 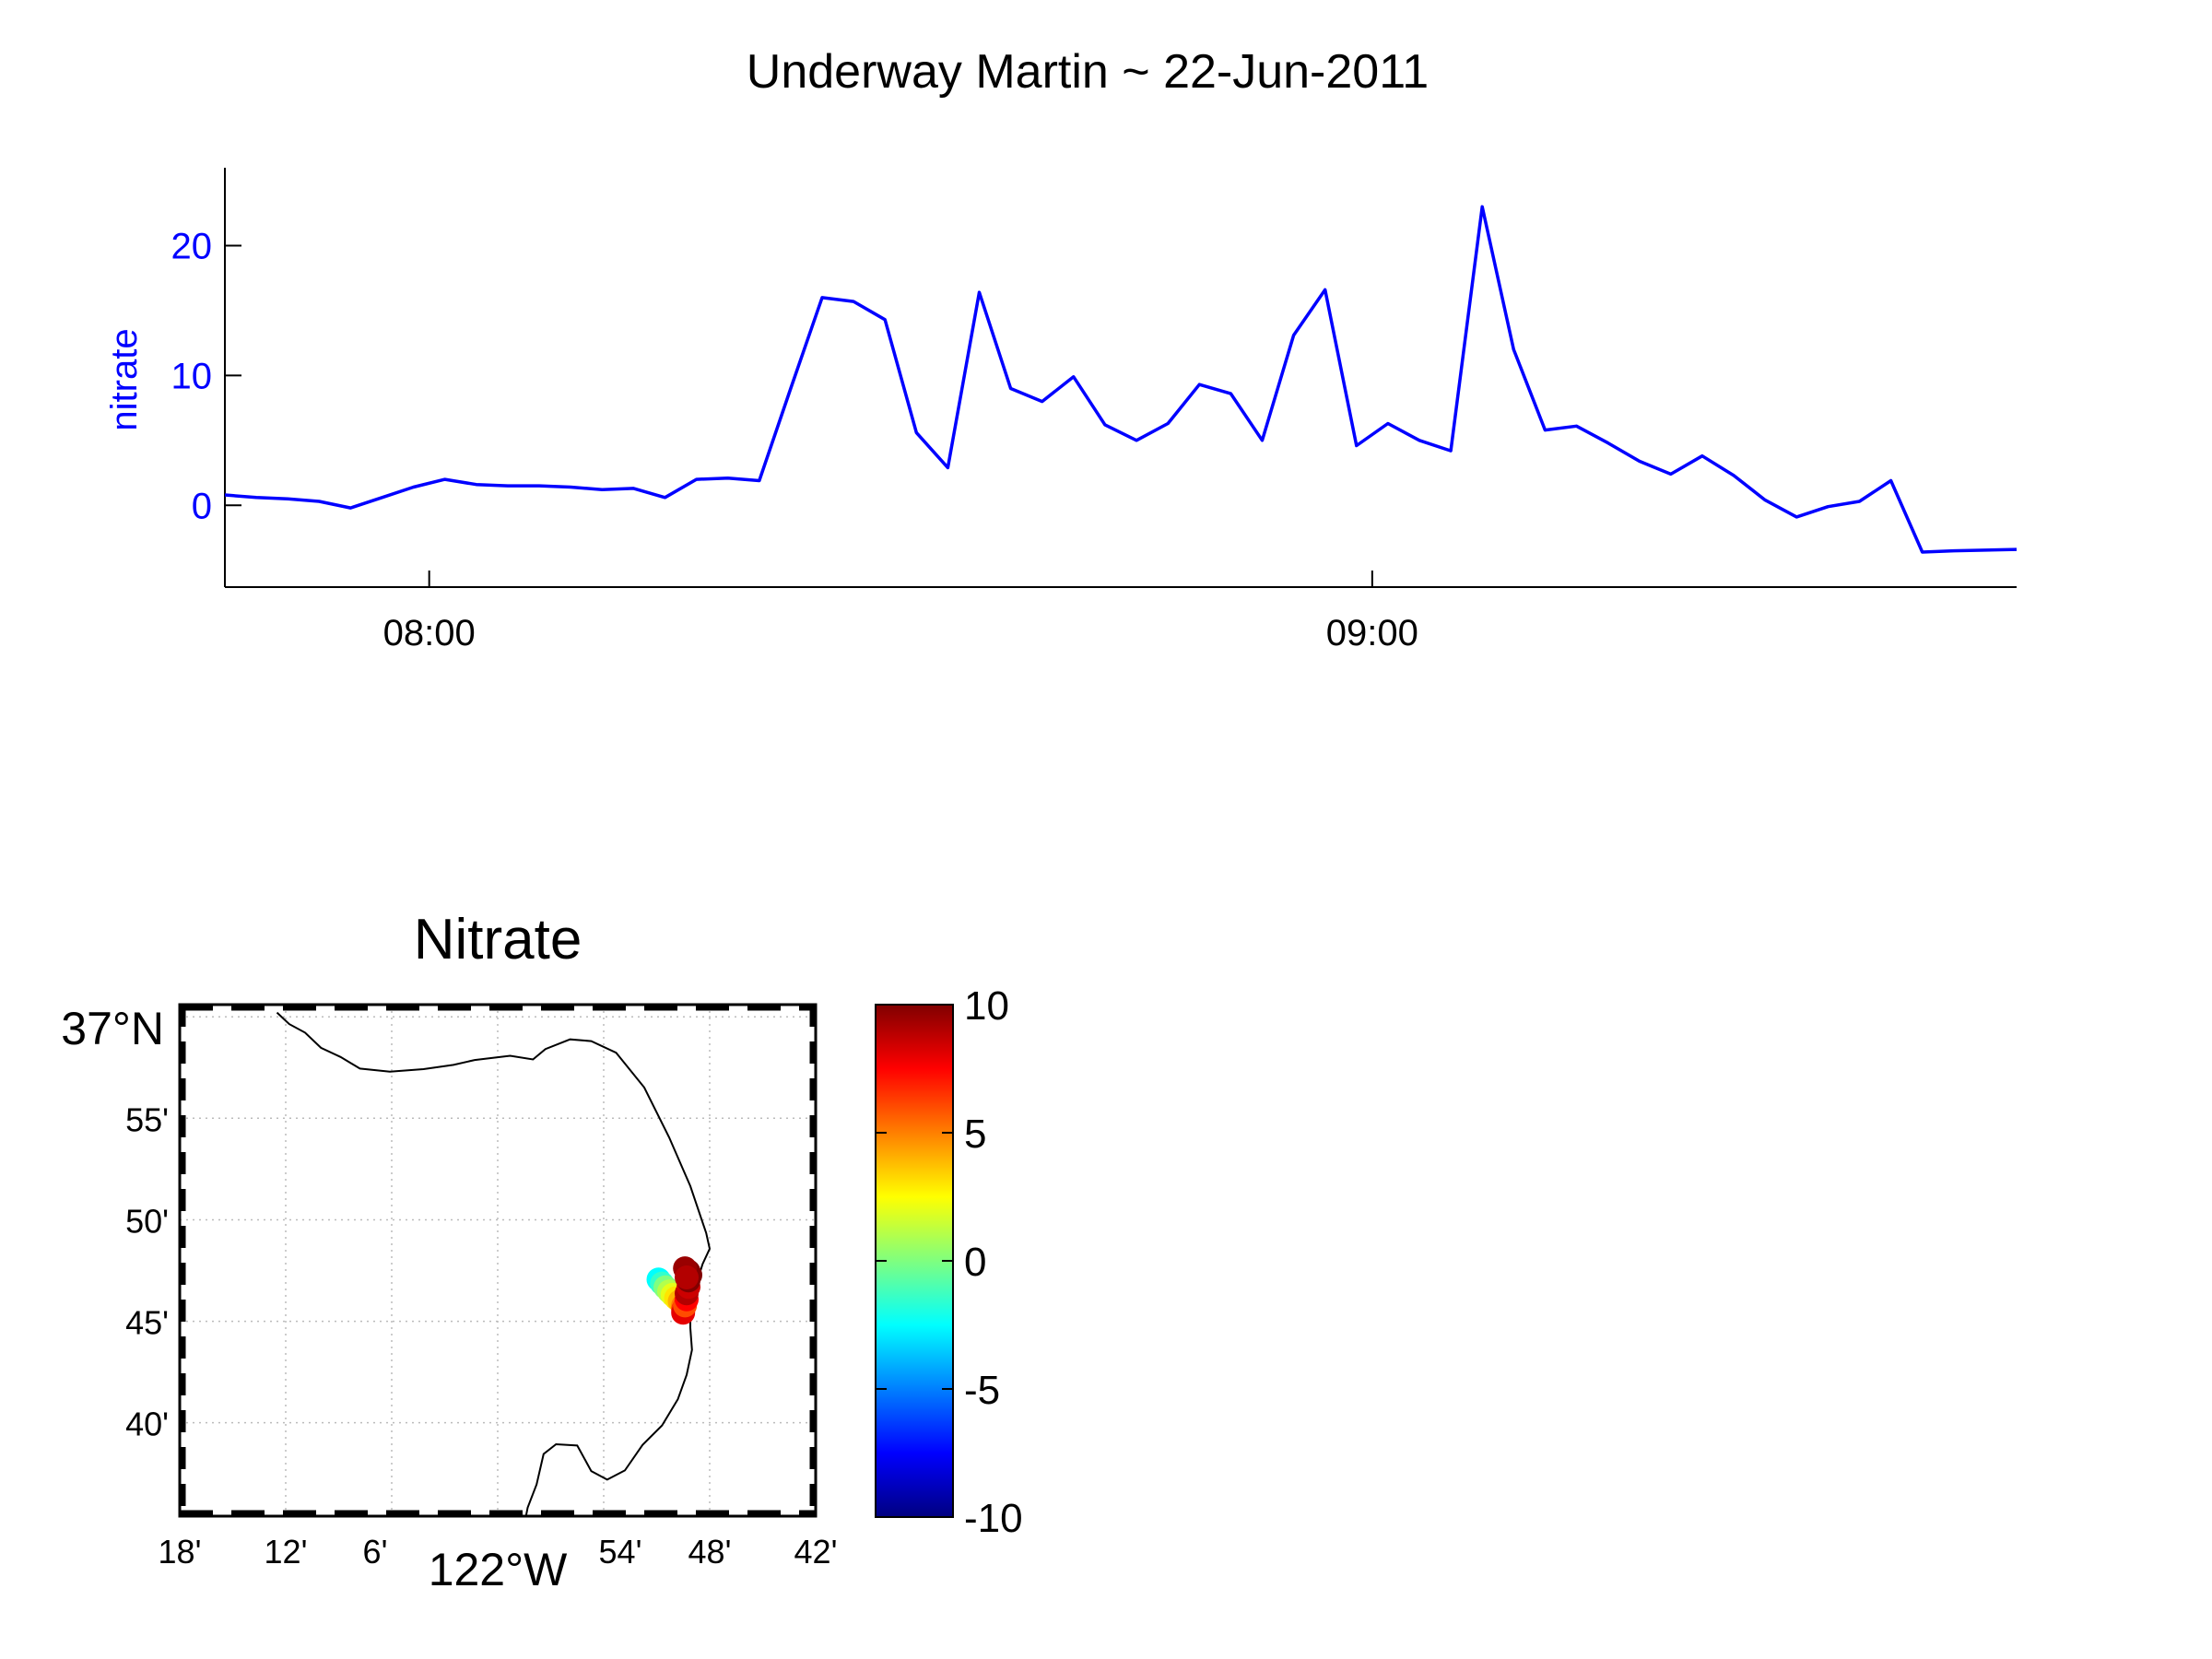 I want to click on lon-label: 54', so click(x=620, y=1552).